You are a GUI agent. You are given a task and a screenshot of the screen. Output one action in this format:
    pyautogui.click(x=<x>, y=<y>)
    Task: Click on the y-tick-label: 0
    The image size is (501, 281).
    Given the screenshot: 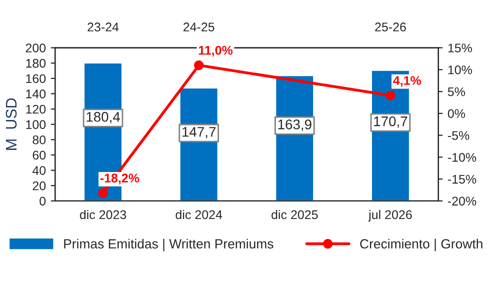 What is the action you would take?
    pyautogui.click(x=43, y=201)
    